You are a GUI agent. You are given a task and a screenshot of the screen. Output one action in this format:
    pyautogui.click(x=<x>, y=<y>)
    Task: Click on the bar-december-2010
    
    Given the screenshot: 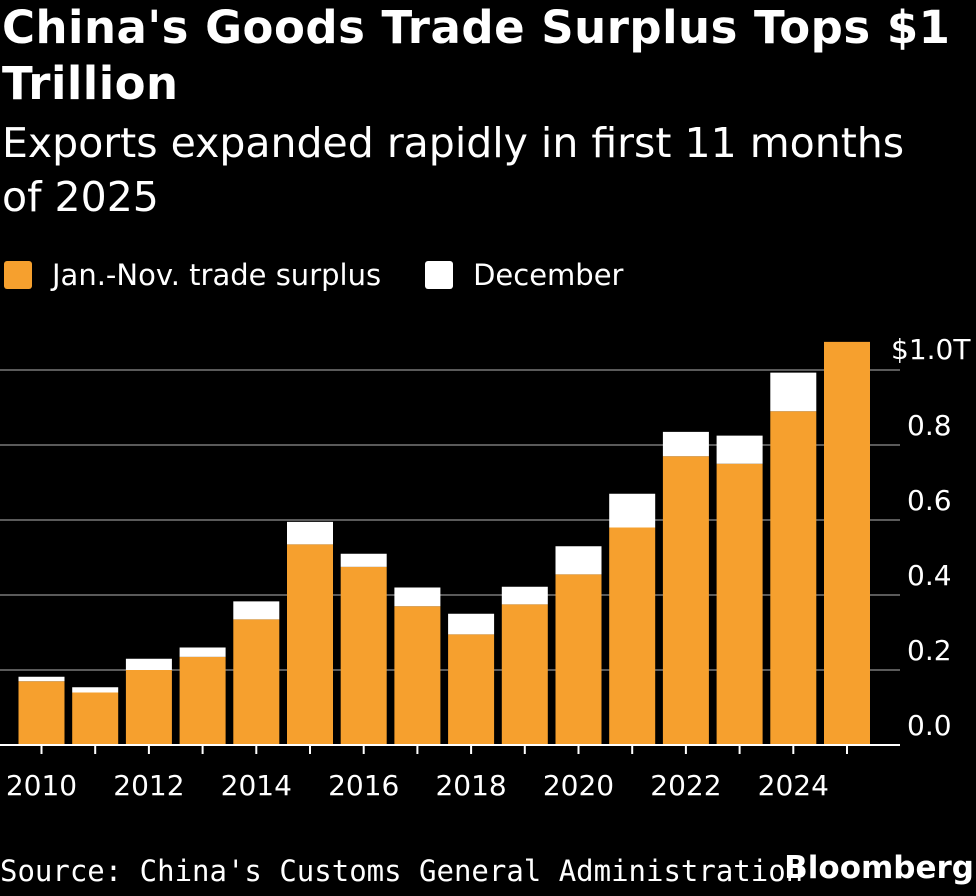 What is the action you would take?
    pyautogui.click(x=41, y=679)
    